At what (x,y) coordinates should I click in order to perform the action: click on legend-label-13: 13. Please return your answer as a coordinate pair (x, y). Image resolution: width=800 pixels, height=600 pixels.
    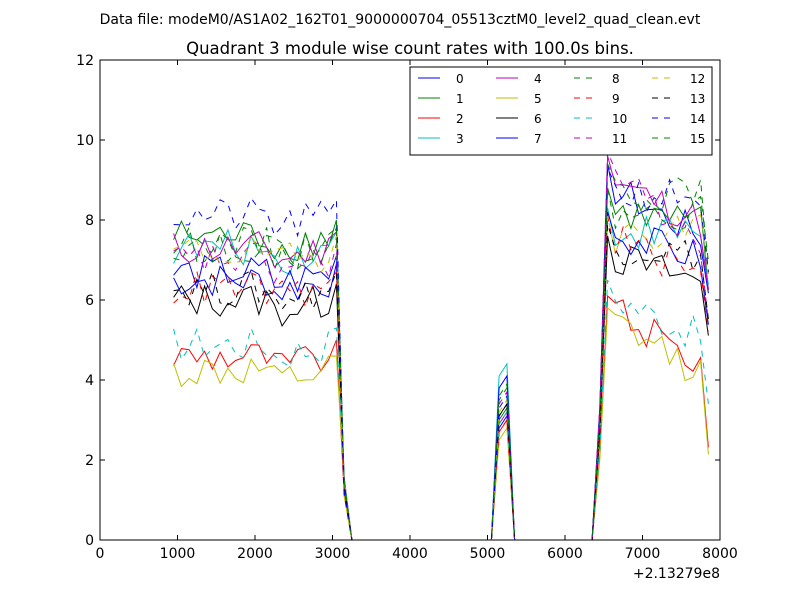
    Looking at the image, I should click on (697, 99).